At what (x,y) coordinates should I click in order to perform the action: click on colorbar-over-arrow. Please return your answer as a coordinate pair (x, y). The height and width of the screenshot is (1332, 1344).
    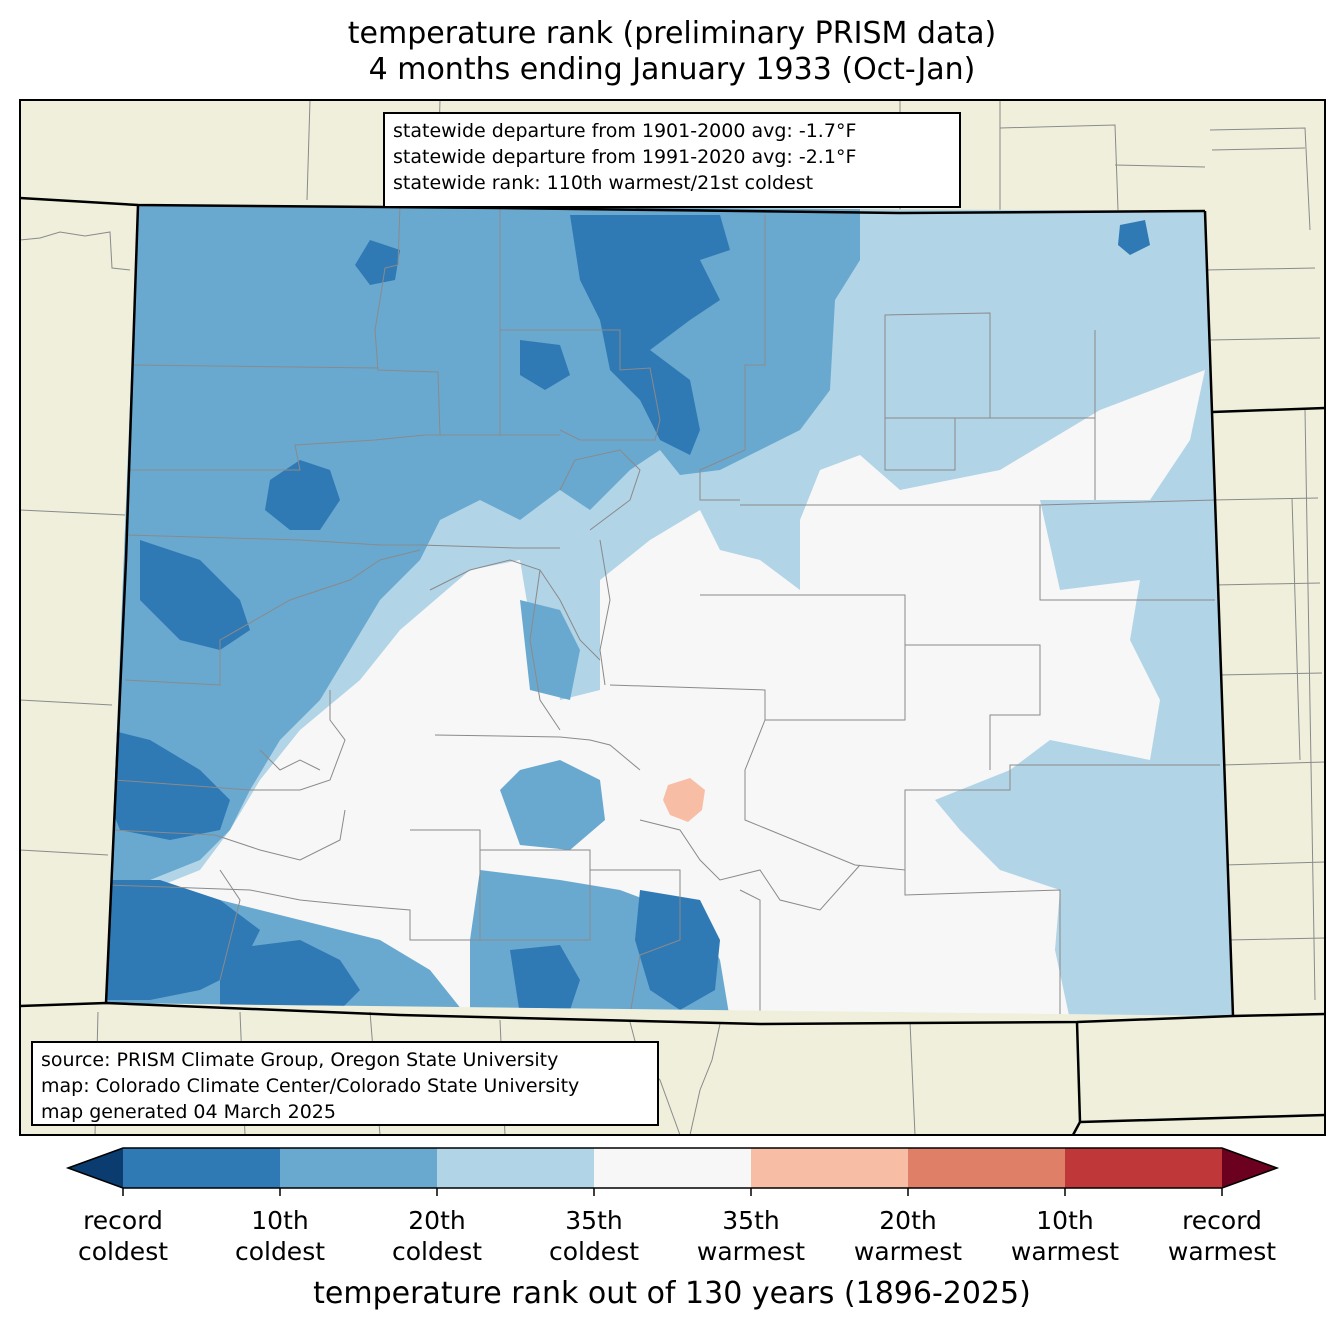
    Looking at the image, I should click on (1249, 1168).